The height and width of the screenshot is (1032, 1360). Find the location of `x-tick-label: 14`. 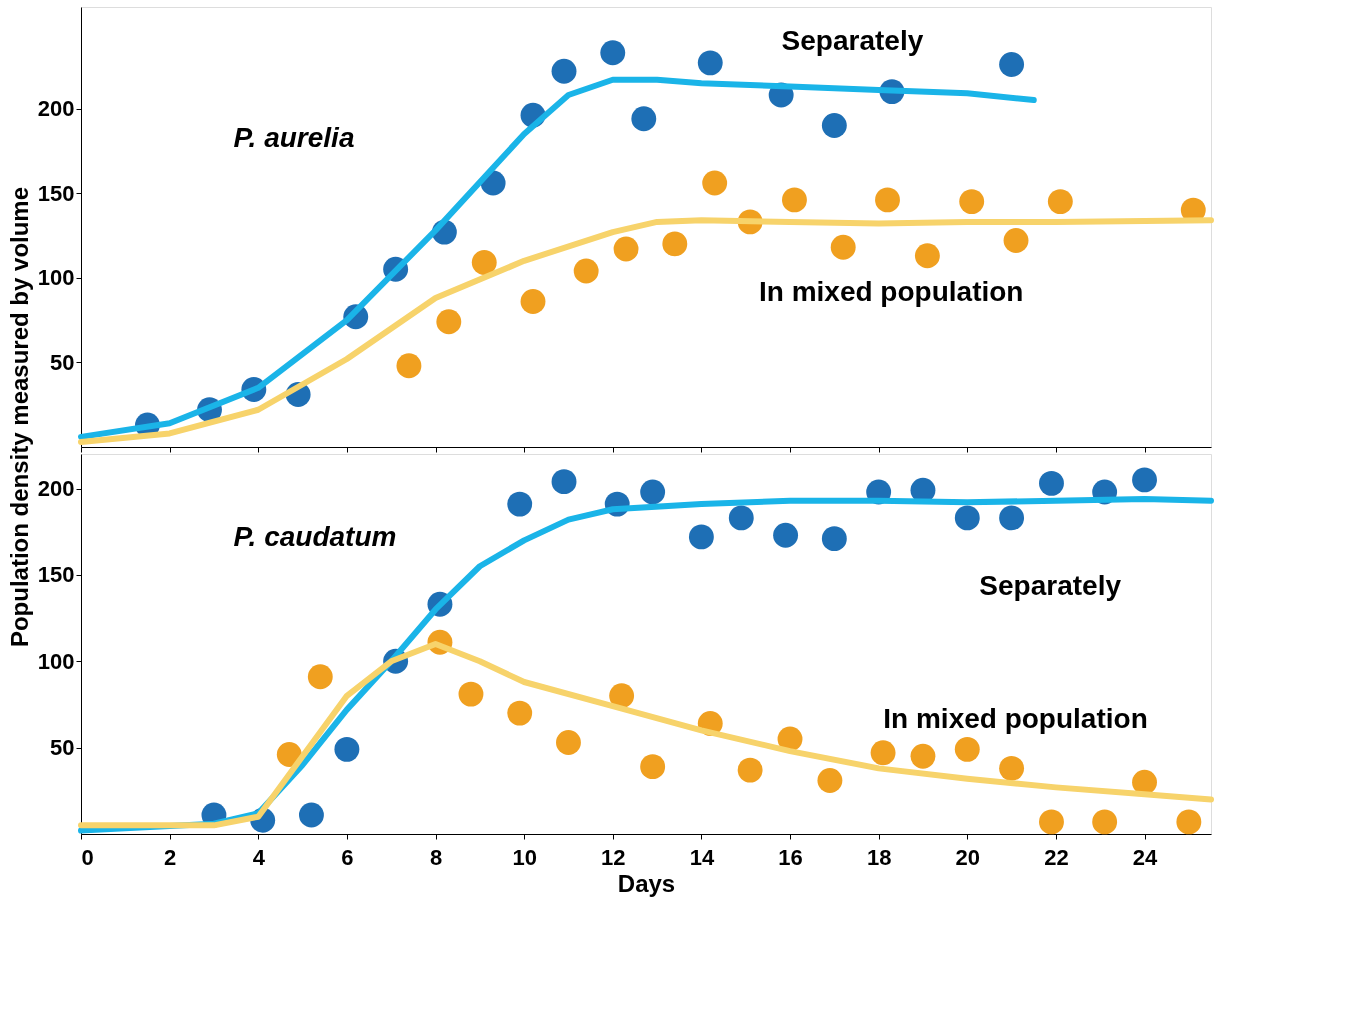

x-tick-label: 14 is located at coordinates (702, 857).